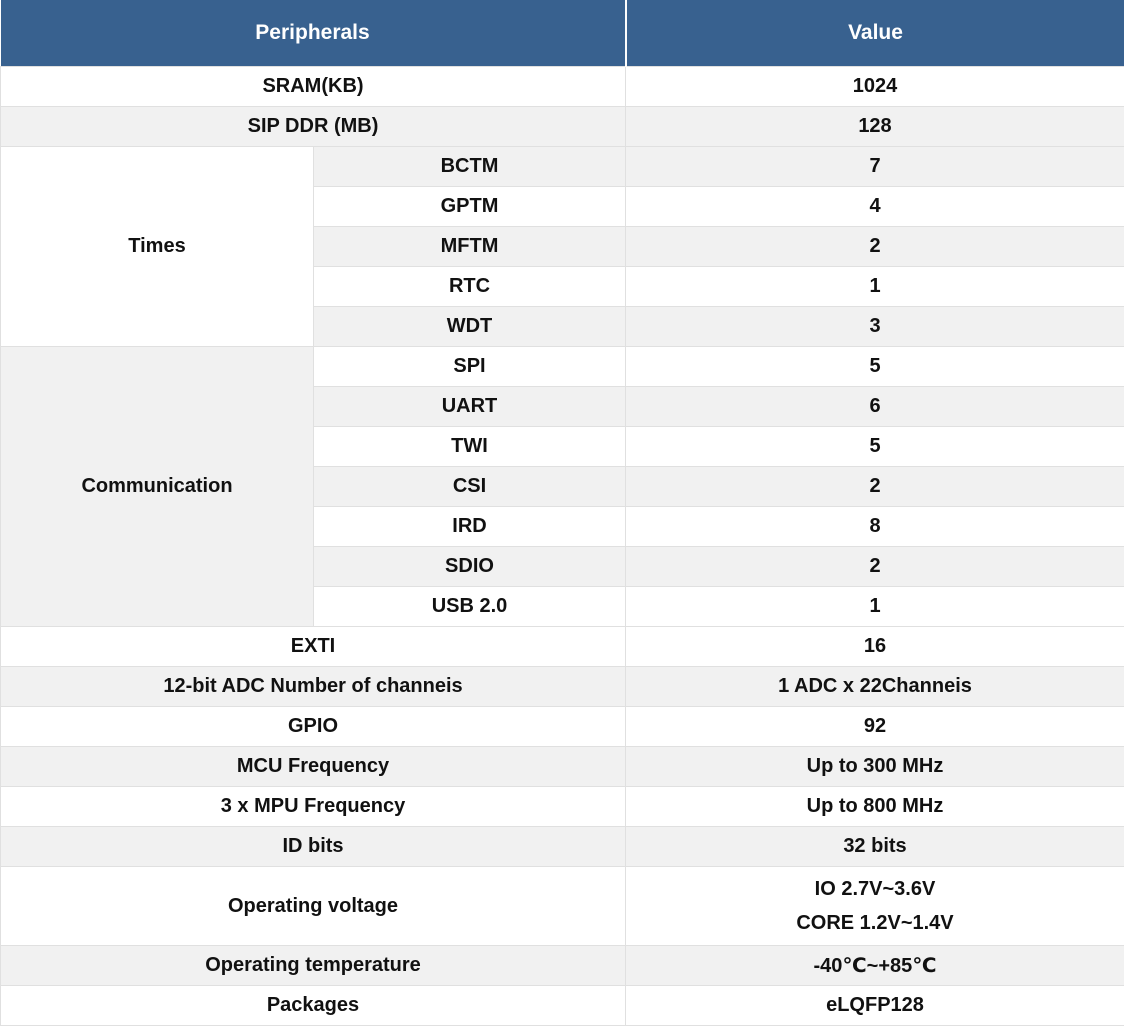 The image size is (1124, 1026). Describe the element at coordinates (313, 647) in the screenshot. I see `peripheral-label-cell: EXTI` at that location.